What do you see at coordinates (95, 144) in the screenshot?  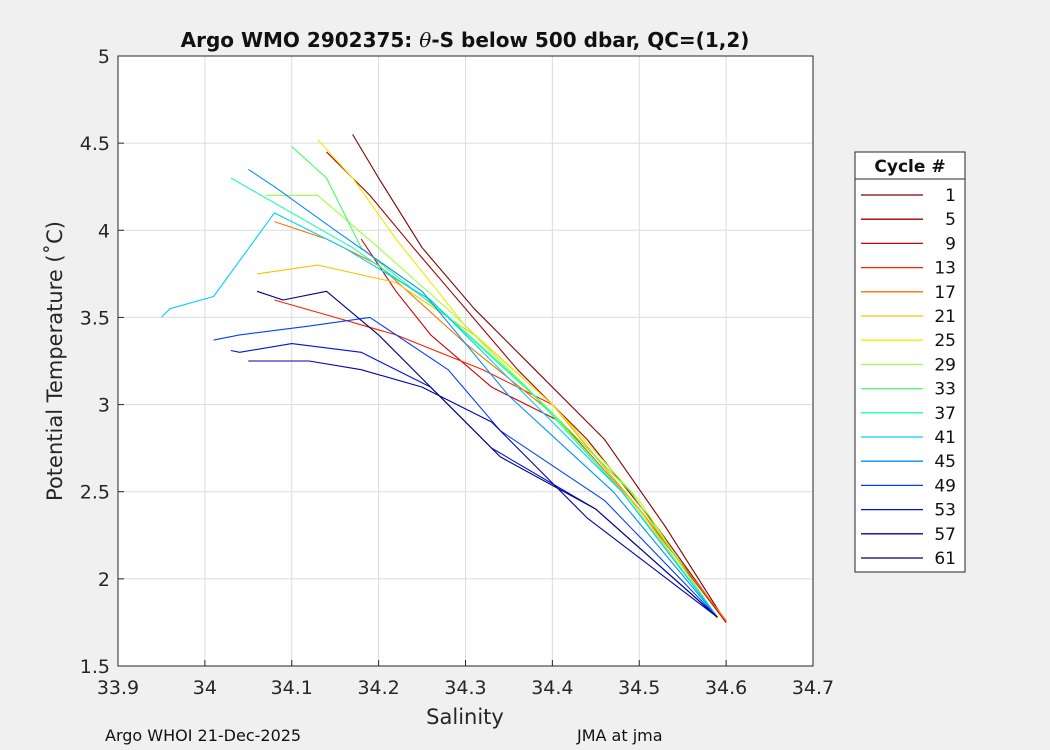 I see `y-tick-label: 4.5` at bounding box center [95, 144].